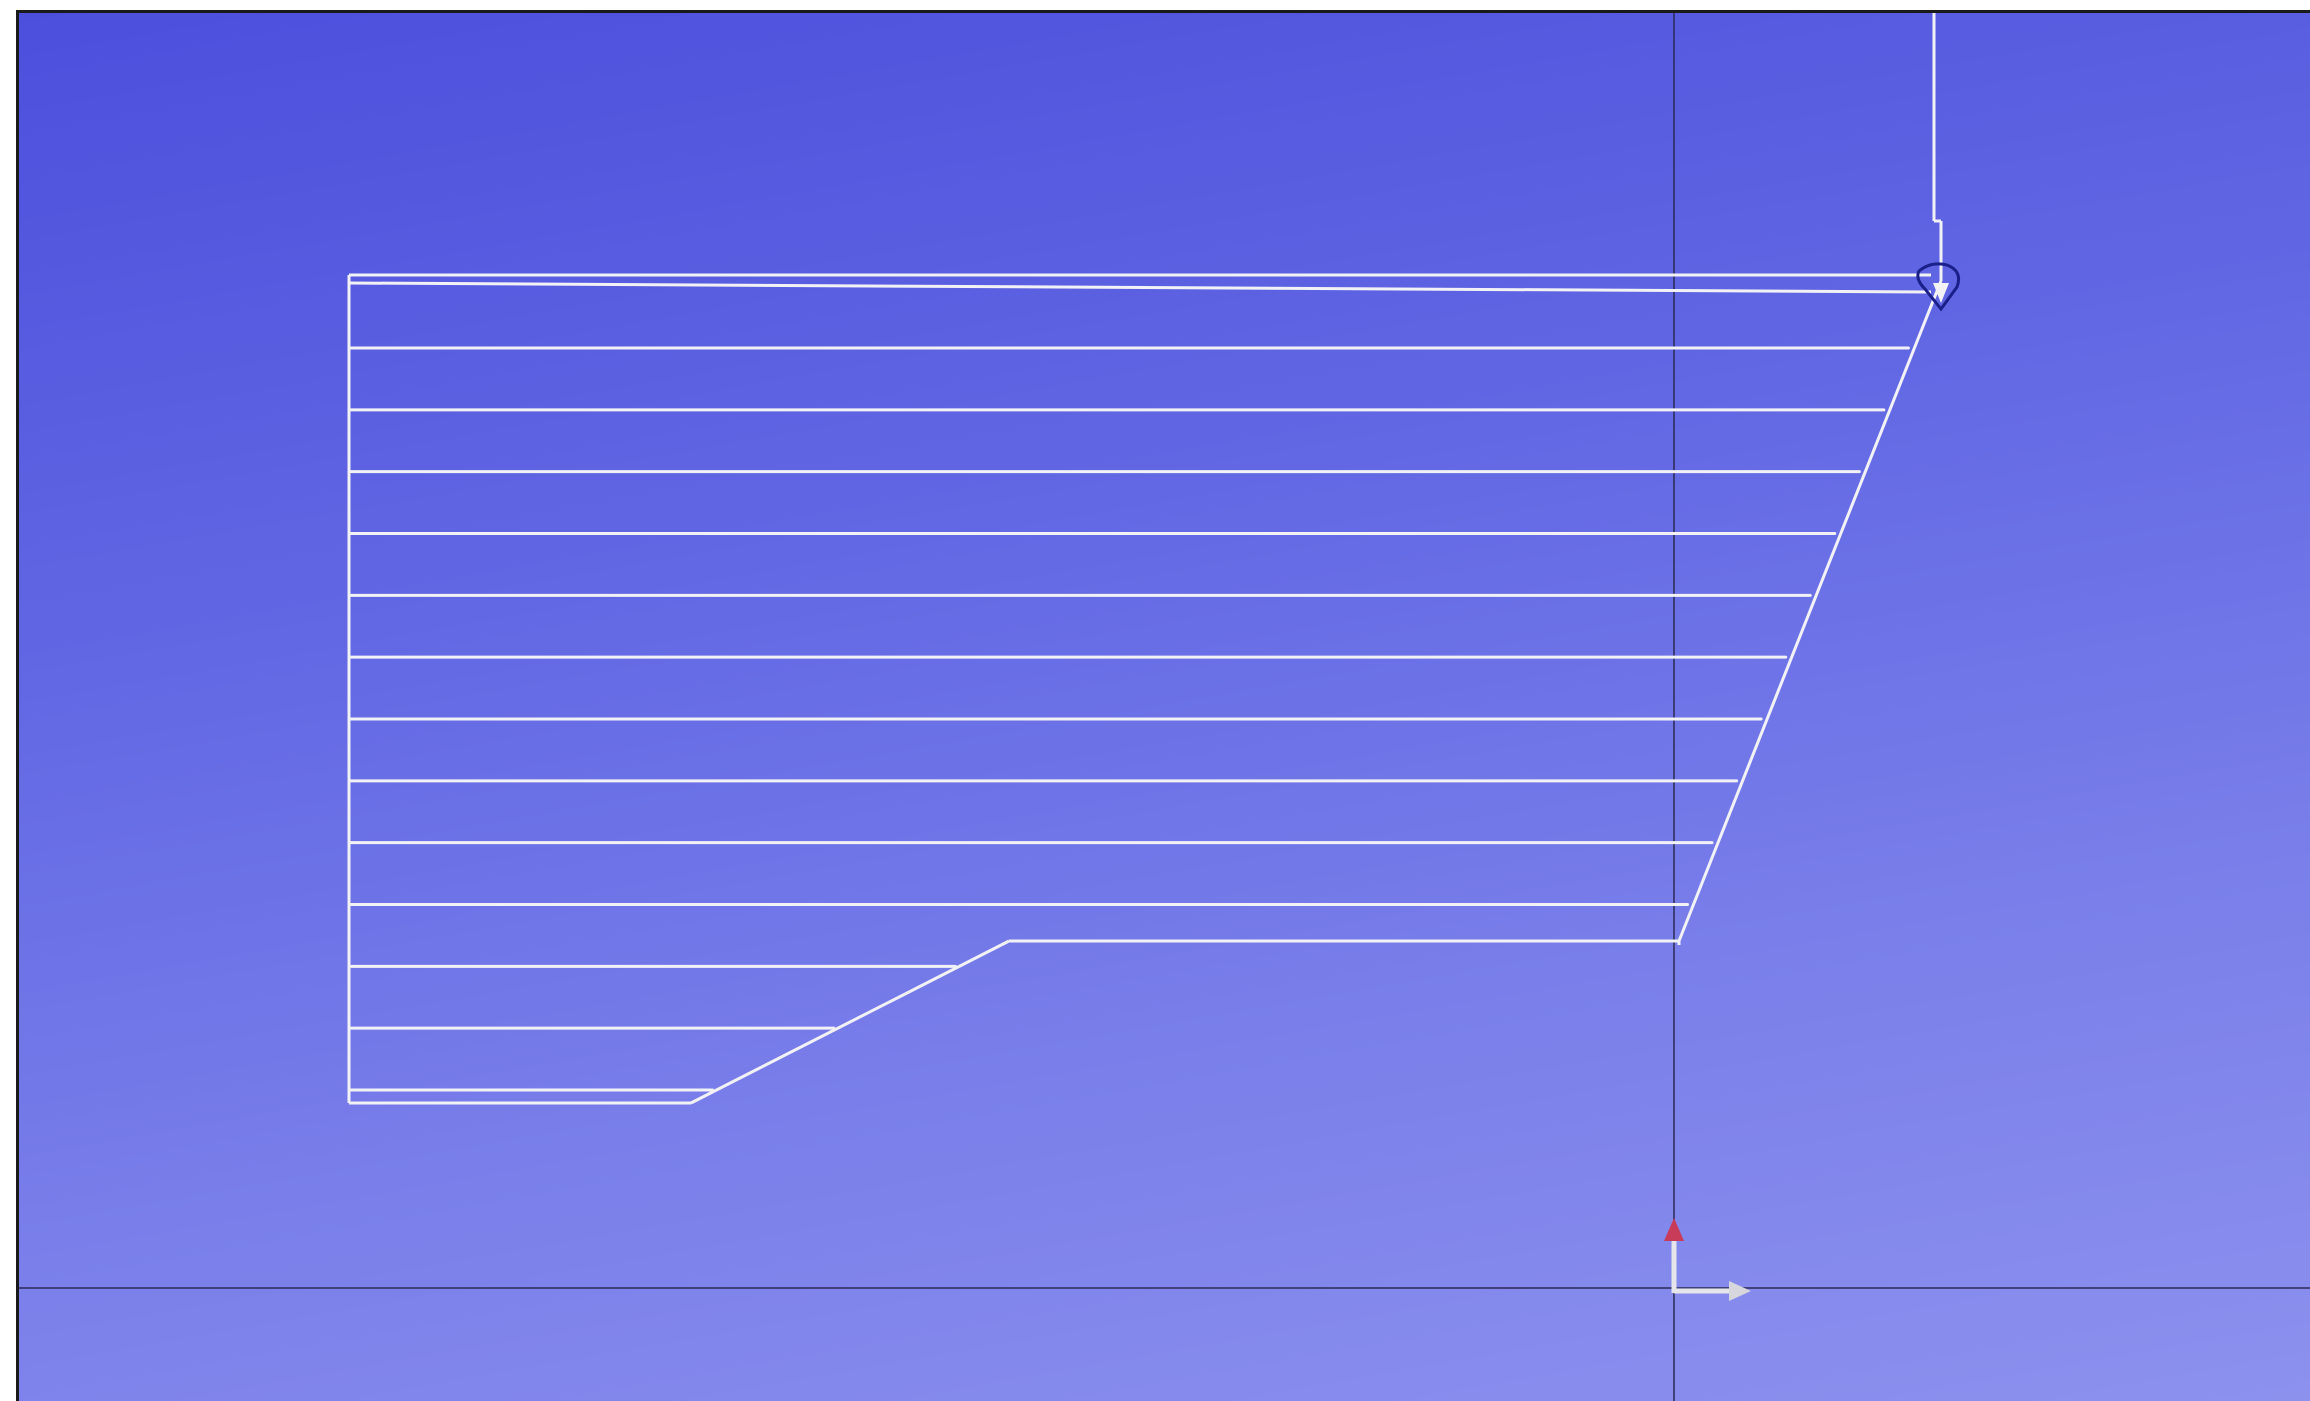 This screenshot has width=2310, height=1401. I want to click on tool-tip-icon, so click(1938, 287).